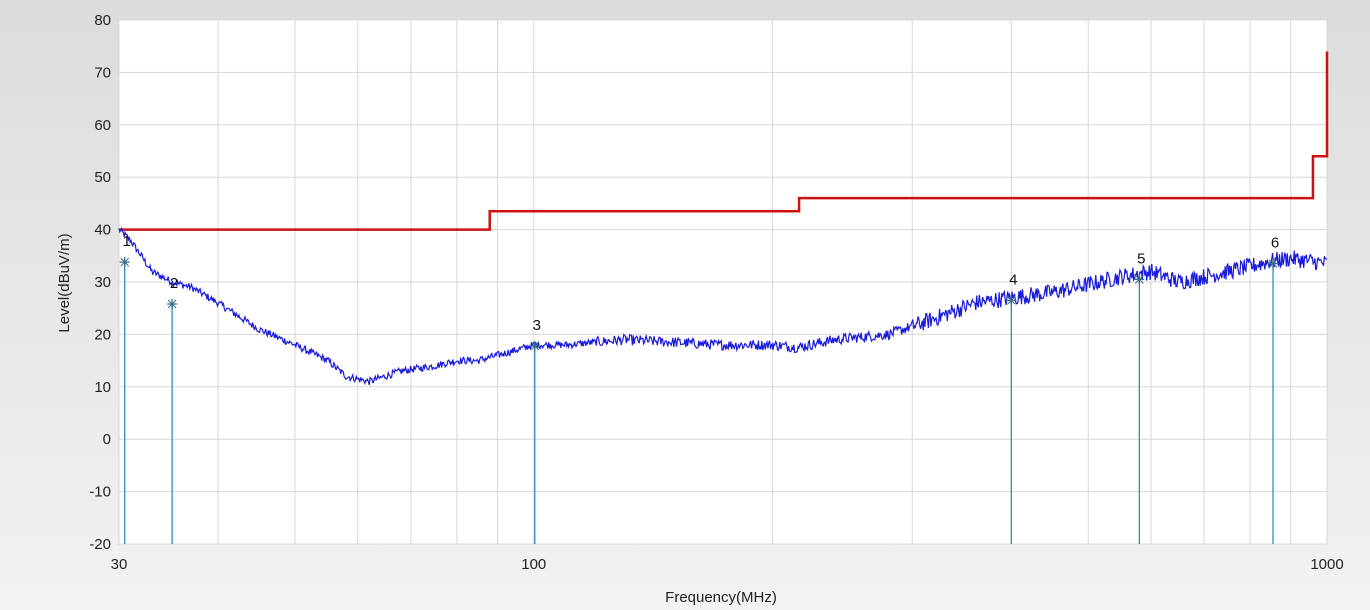  Describe the element at coordinates (107, 439) in the screenshot. I see `y-tick-label: 0` at that location.